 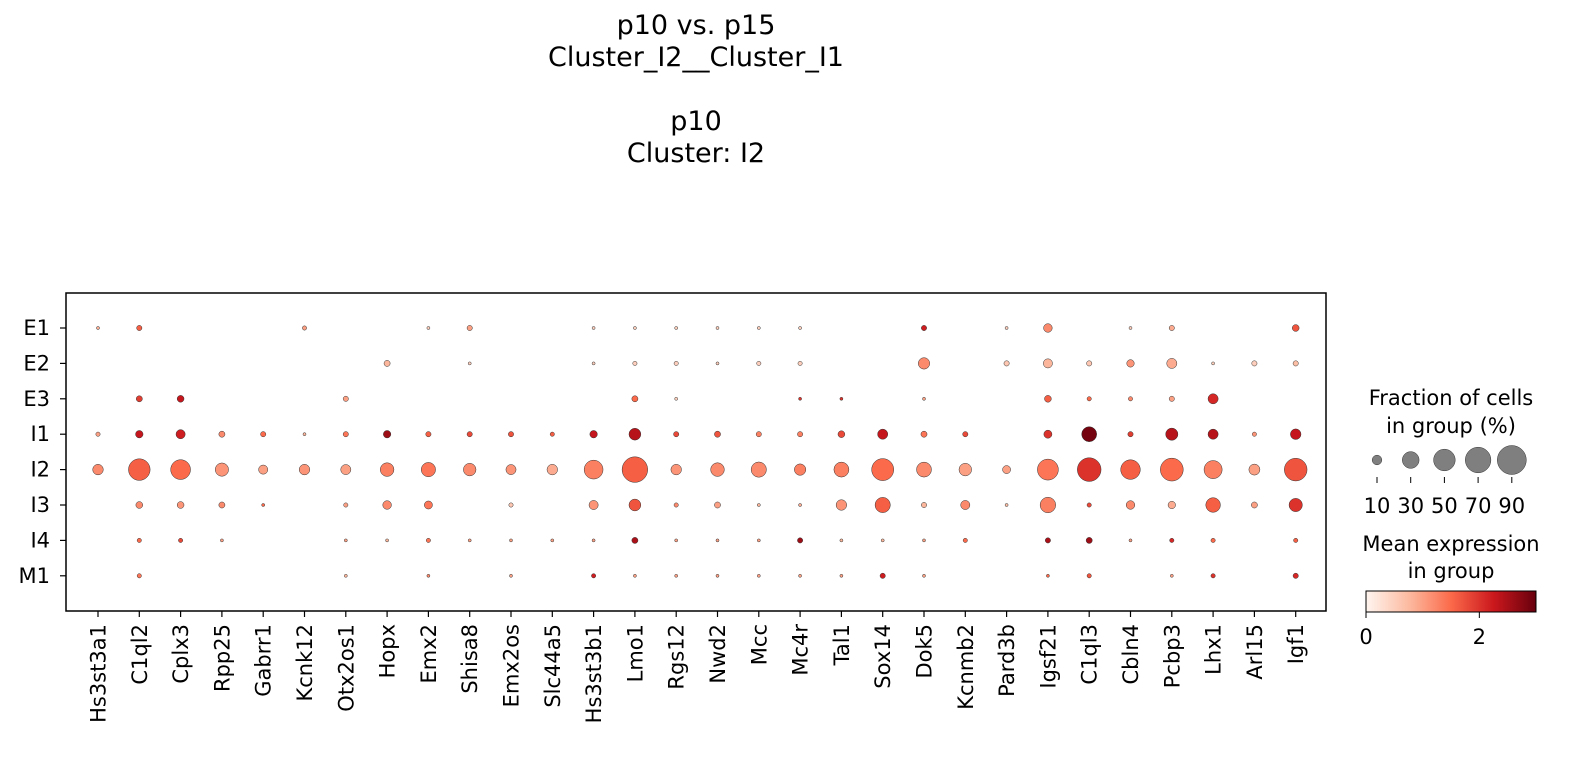 What do you see at coordinates (1047, 505) in the screenshot?
I see `dot-I3-Igsf21` at bounding box center [1047, 505].